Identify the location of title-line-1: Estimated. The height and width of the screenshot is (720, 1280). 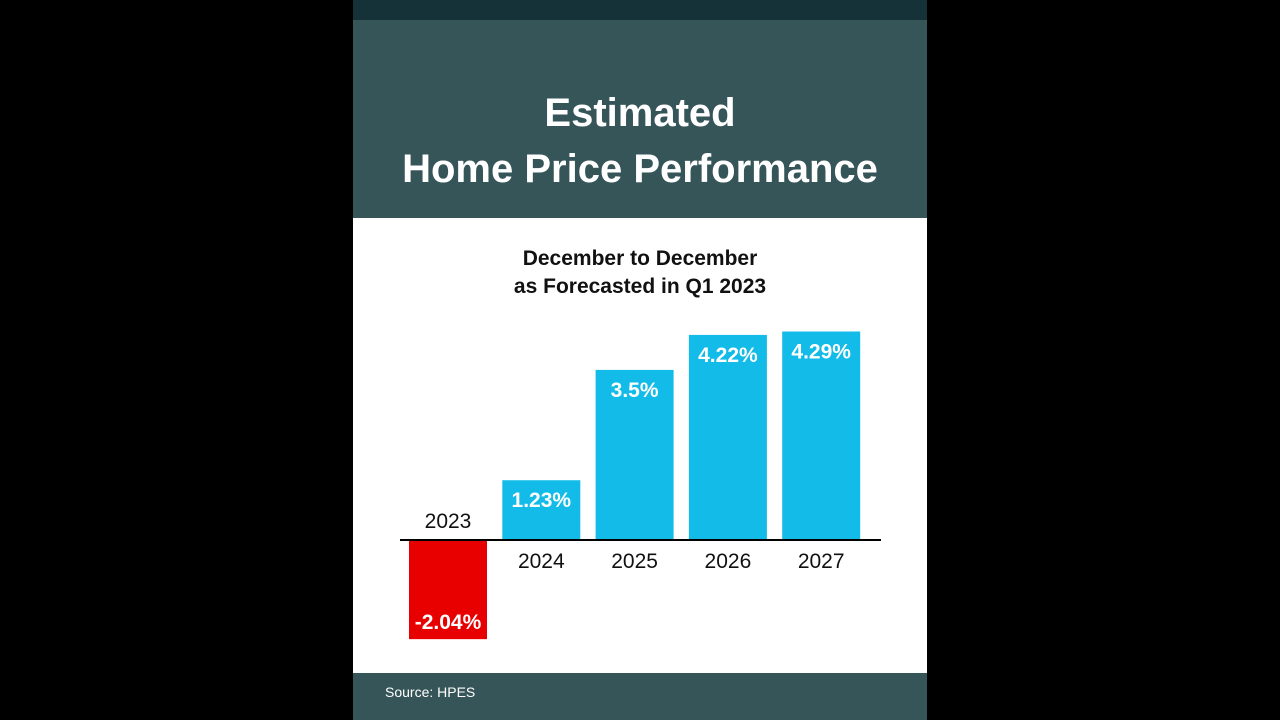
(640, 113).